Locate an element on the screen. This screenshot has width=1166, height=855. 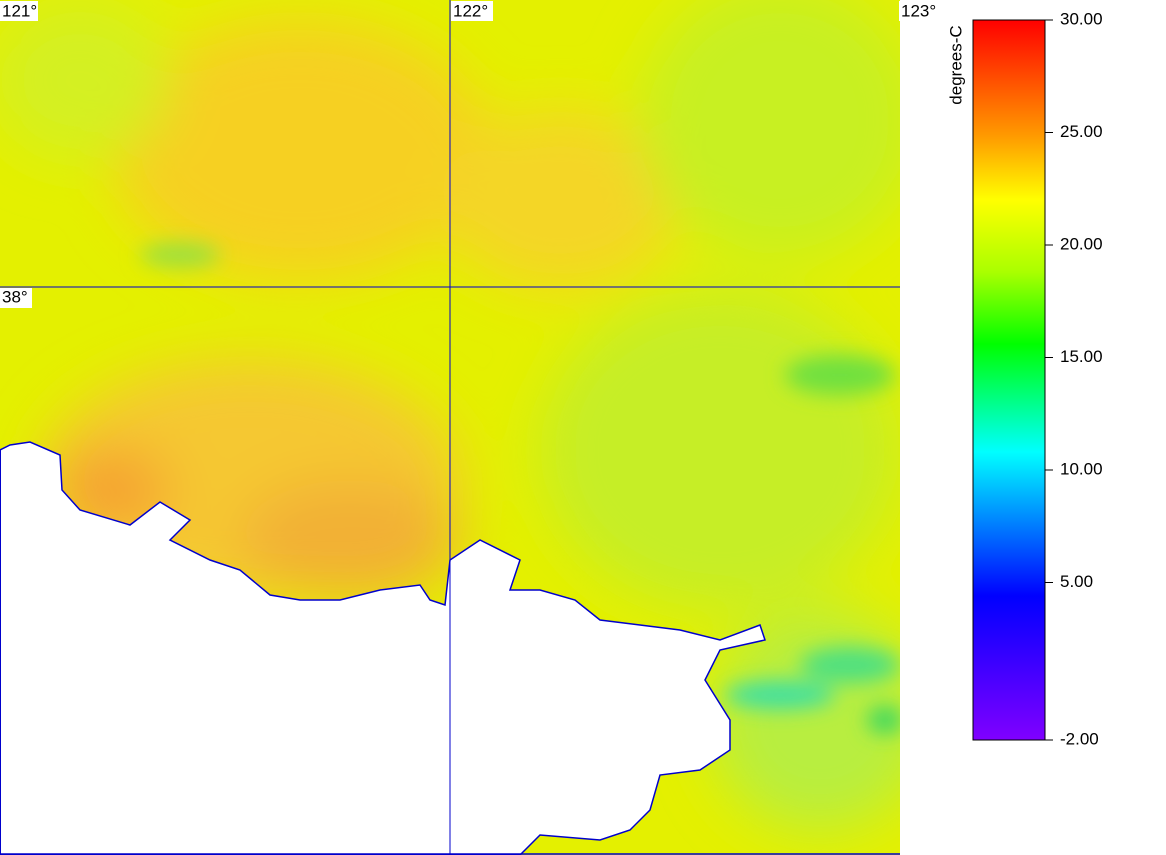
tick-label: -2.00 is located at coordinates (1079, 738).